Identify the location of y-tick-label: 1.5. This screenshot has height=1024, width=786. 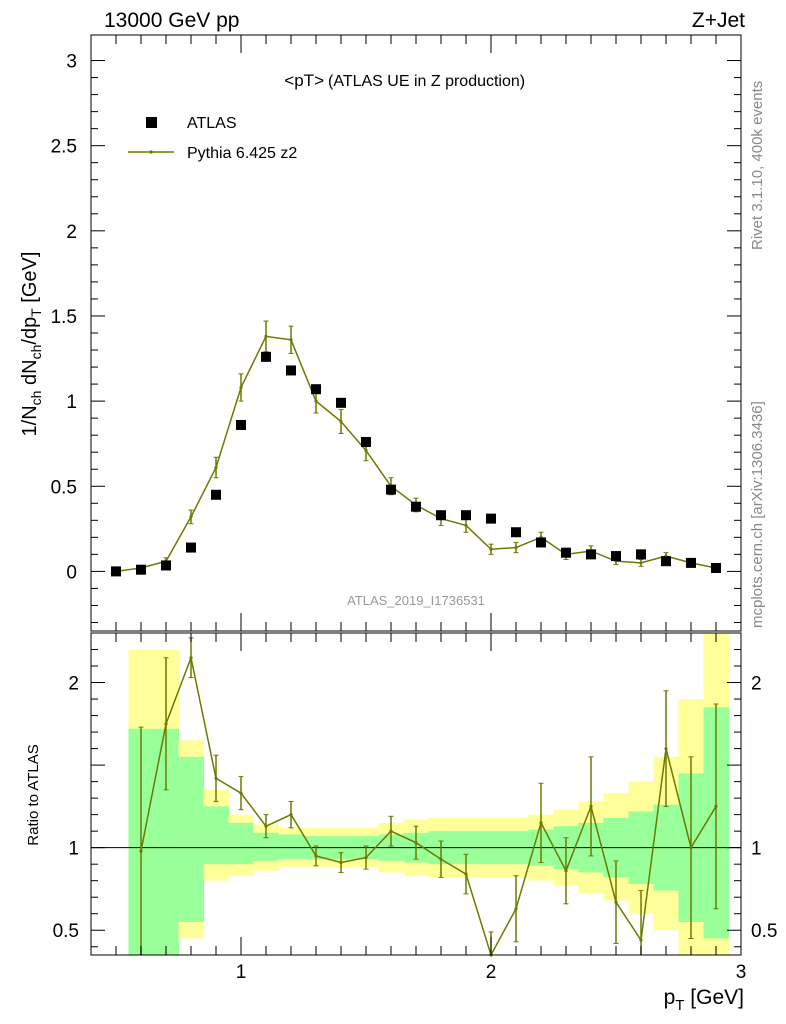
(64, 317).